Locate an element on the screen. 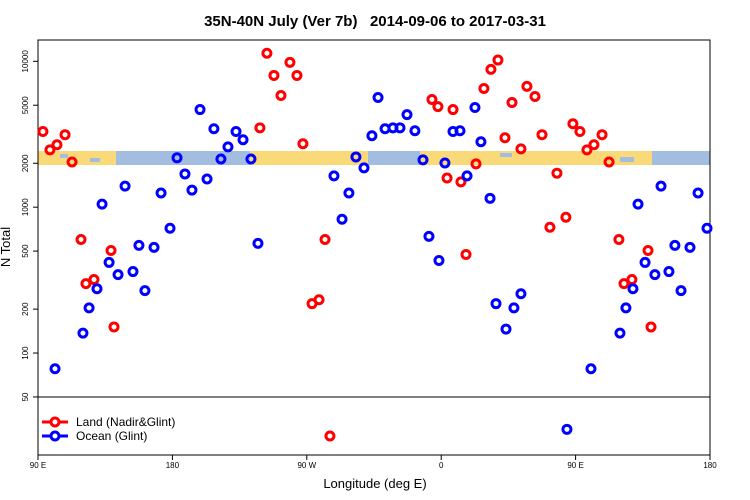 This screenshot has height=500, width=750. y-tick-label: 1000 is located at coordinates (25, 207).